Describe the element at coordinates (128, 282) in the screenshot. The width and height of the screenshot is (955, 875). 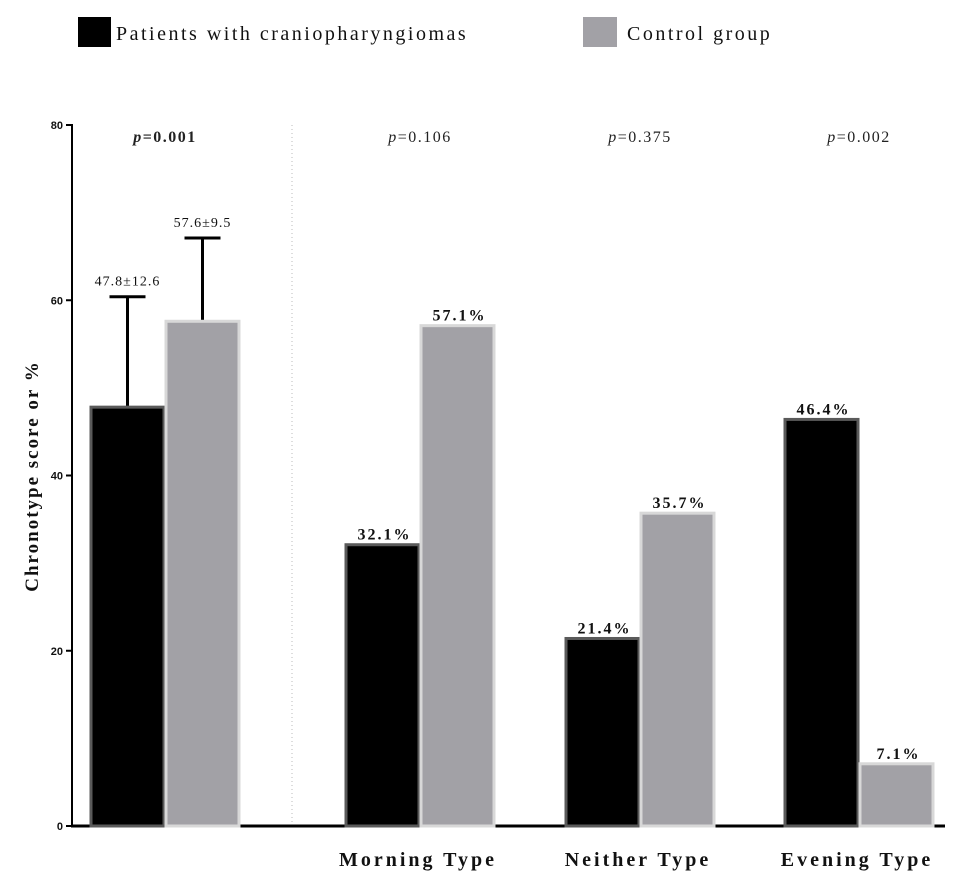
I see `data-label-patients: 47.8±12.6` at that location.